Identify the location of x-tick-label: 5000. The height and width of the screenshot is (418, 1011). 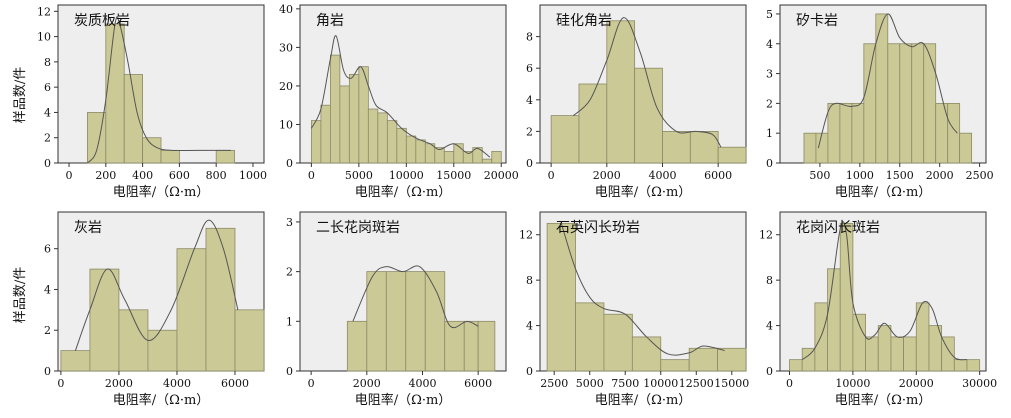
(590, 383).